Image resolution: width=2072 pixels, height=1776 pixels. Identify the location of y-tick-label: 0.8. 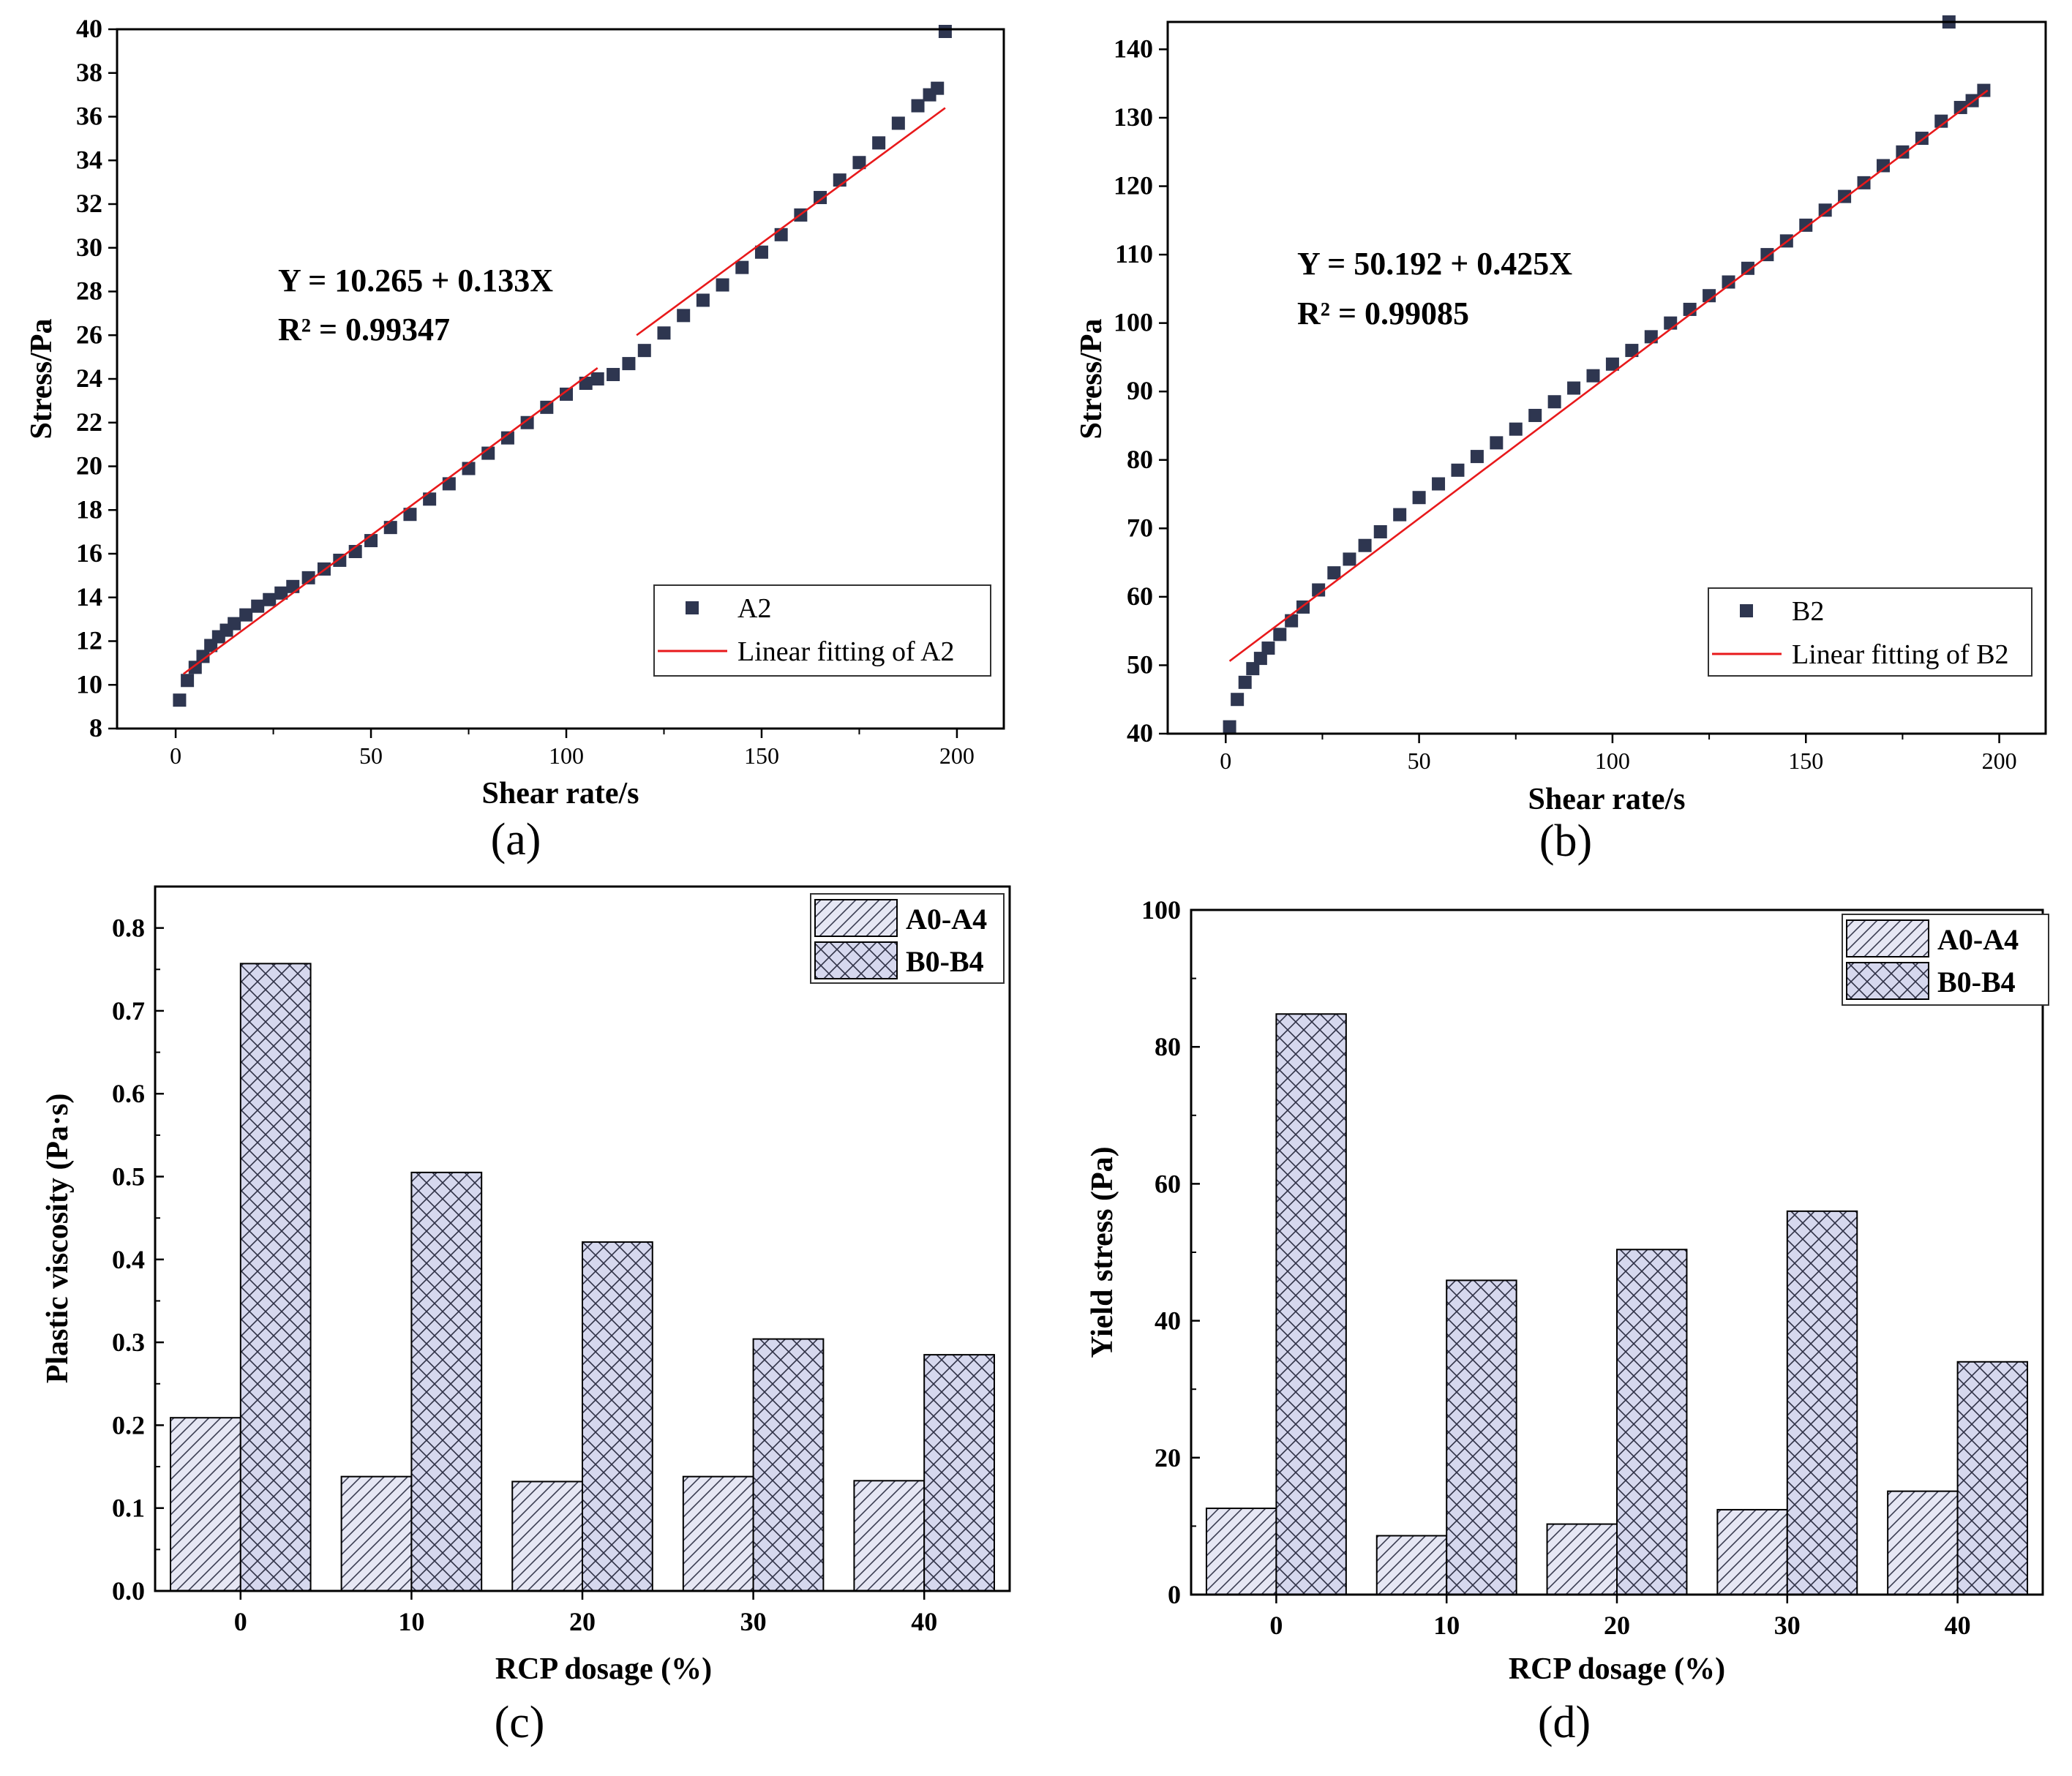
(128, 928).